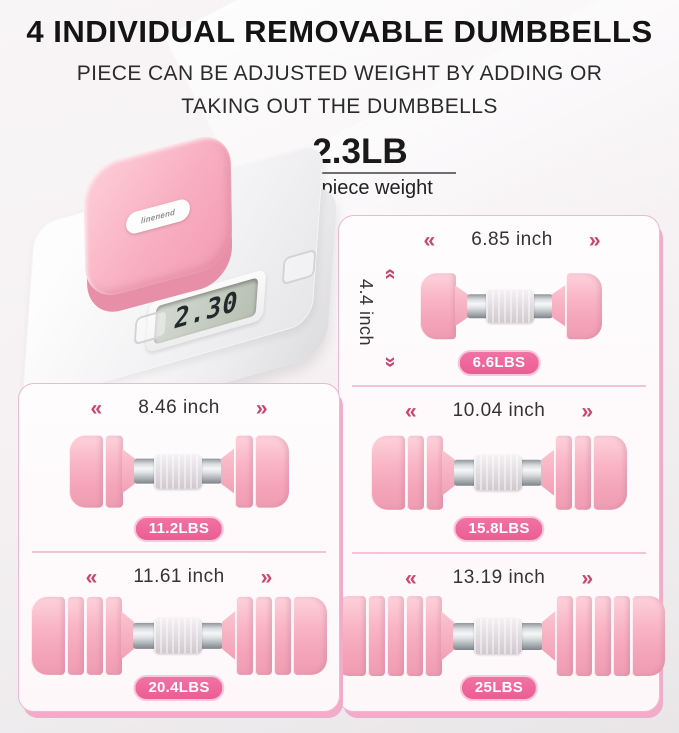  I want to click on length-label: 10.04 inch, so click(499, 410).